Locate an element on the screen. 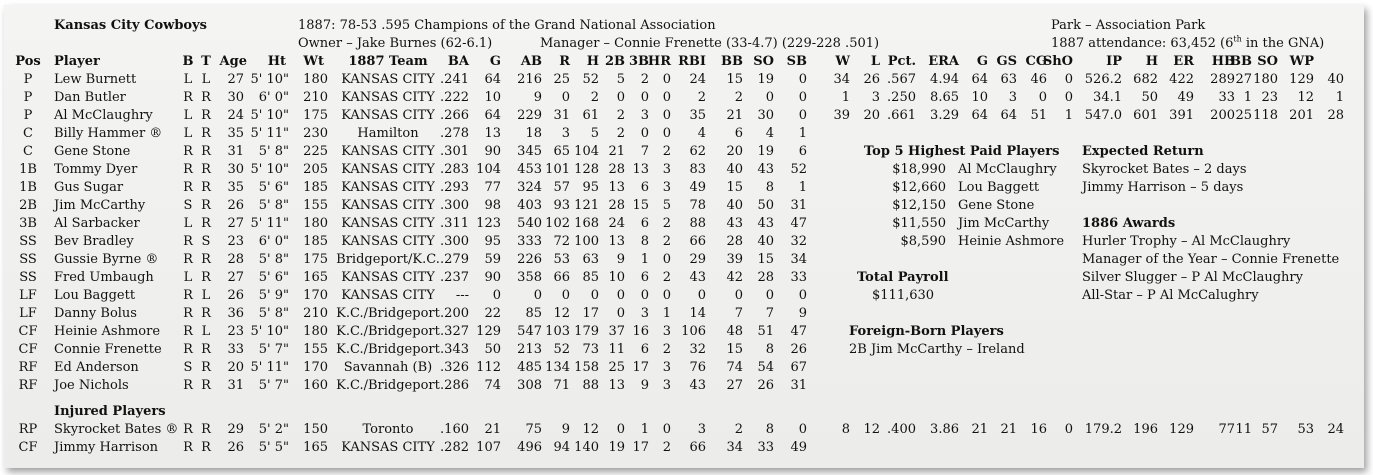 This screenshot has width=1373, height=475. salary-amount: $12,660 is located at coordinates (919, 187).